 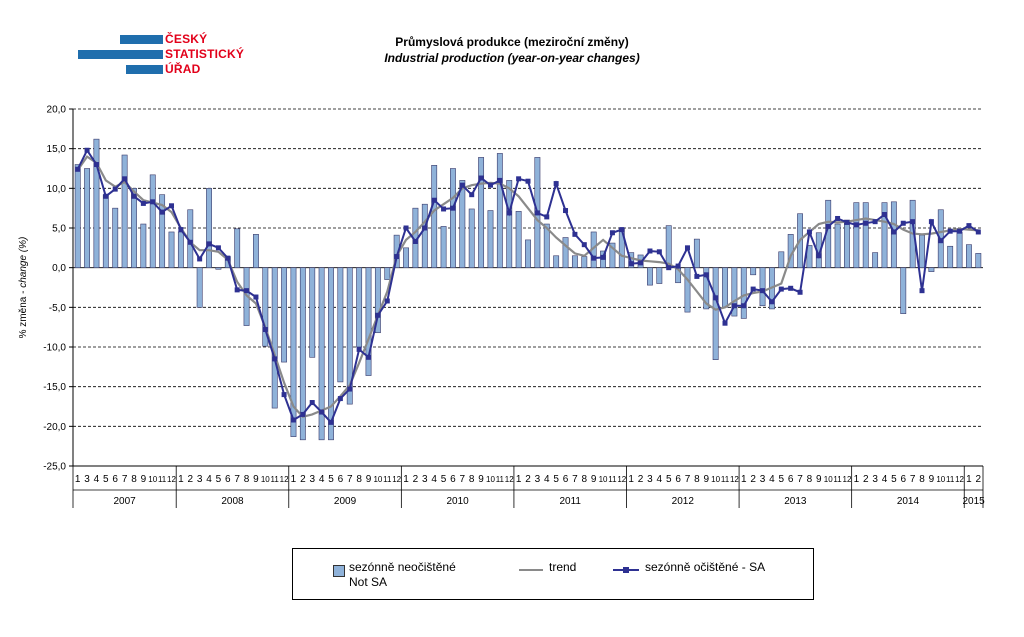 What do you see at coordinates (120, 54) in the screenshot?
I see `logo-stripe` at bounding box center [120, 54].